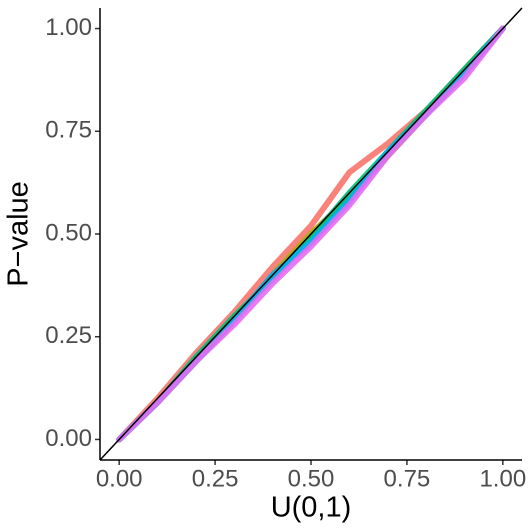  I want to click on x-tick-label: 0.25, so click(215, 478).